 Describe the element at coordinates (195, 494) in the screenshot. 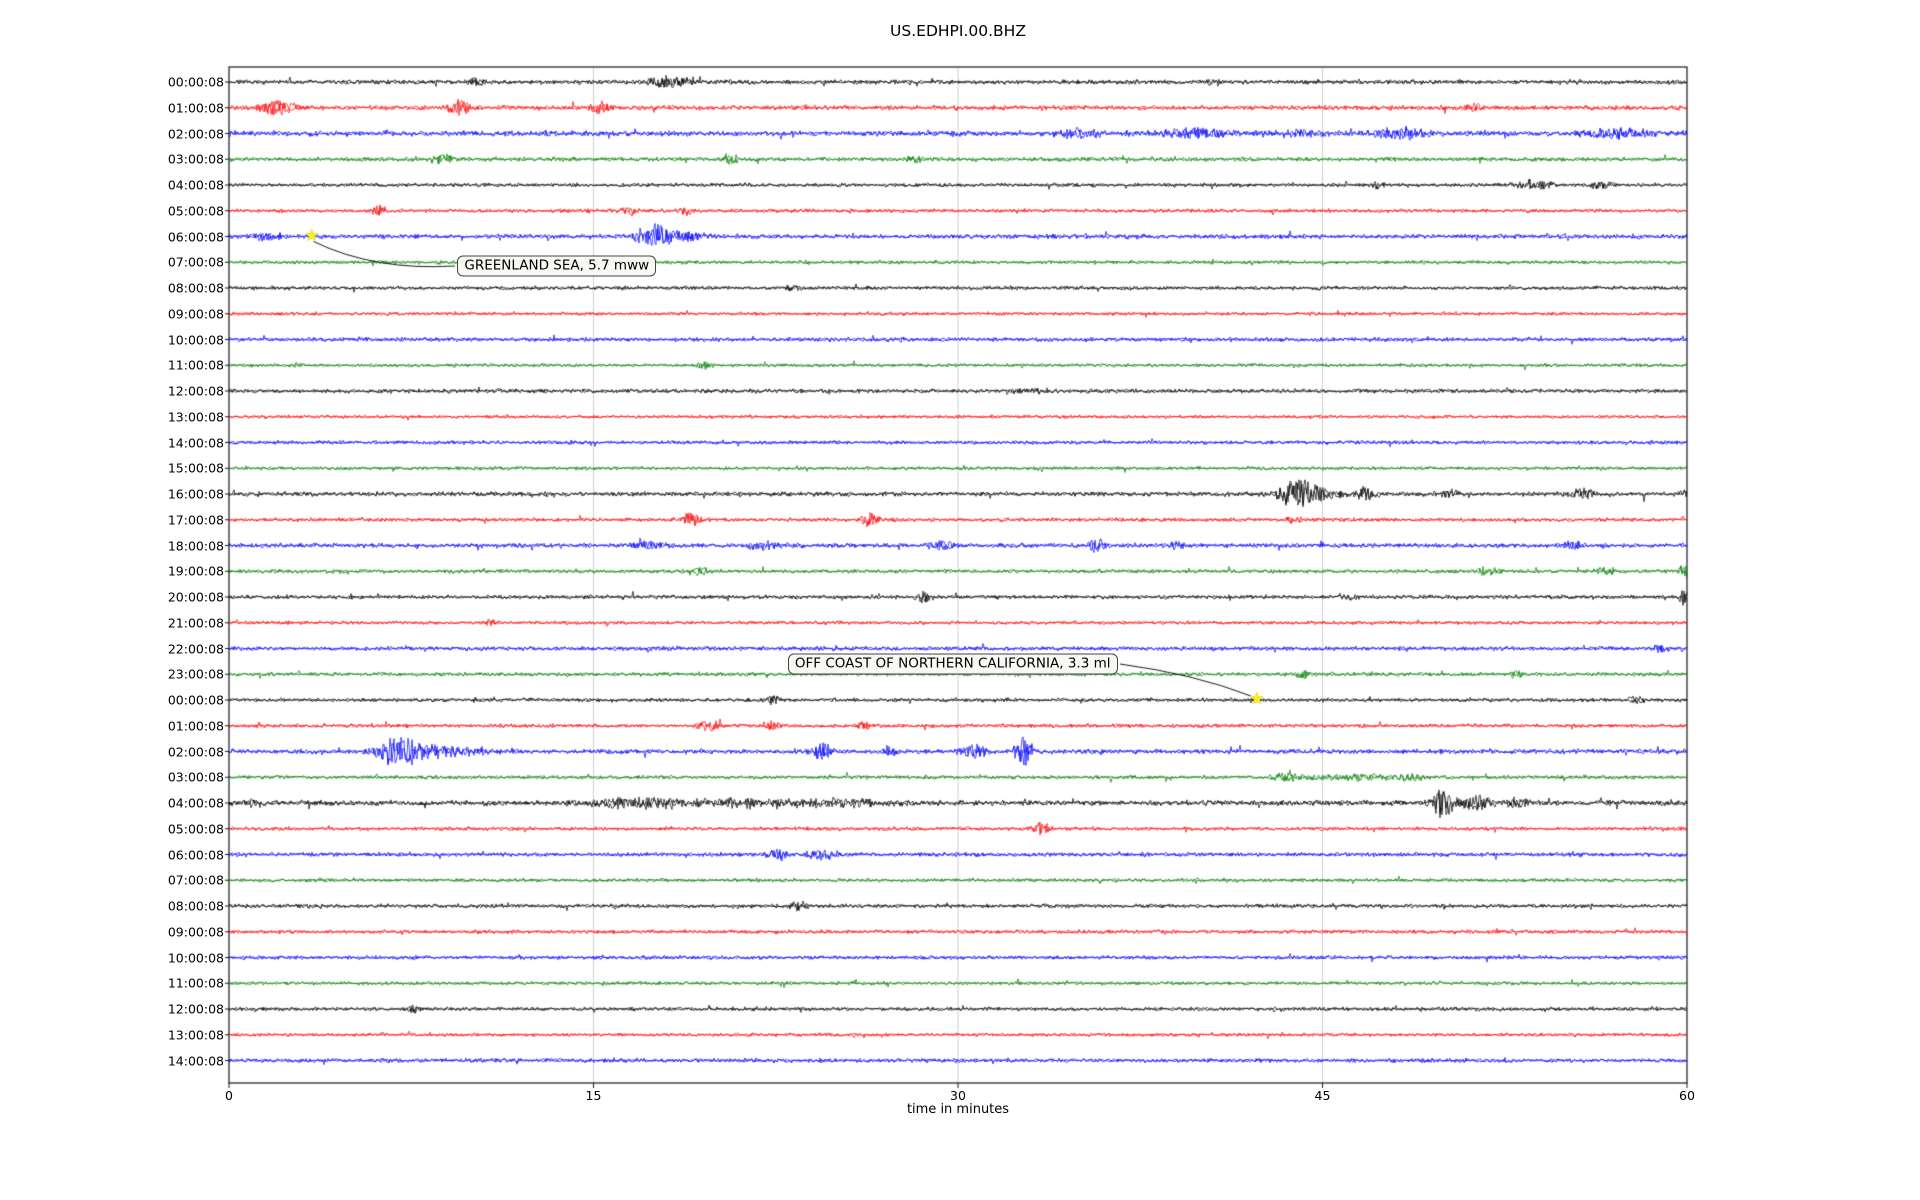

I see `trace-time-label: 16:00:08` at that location.